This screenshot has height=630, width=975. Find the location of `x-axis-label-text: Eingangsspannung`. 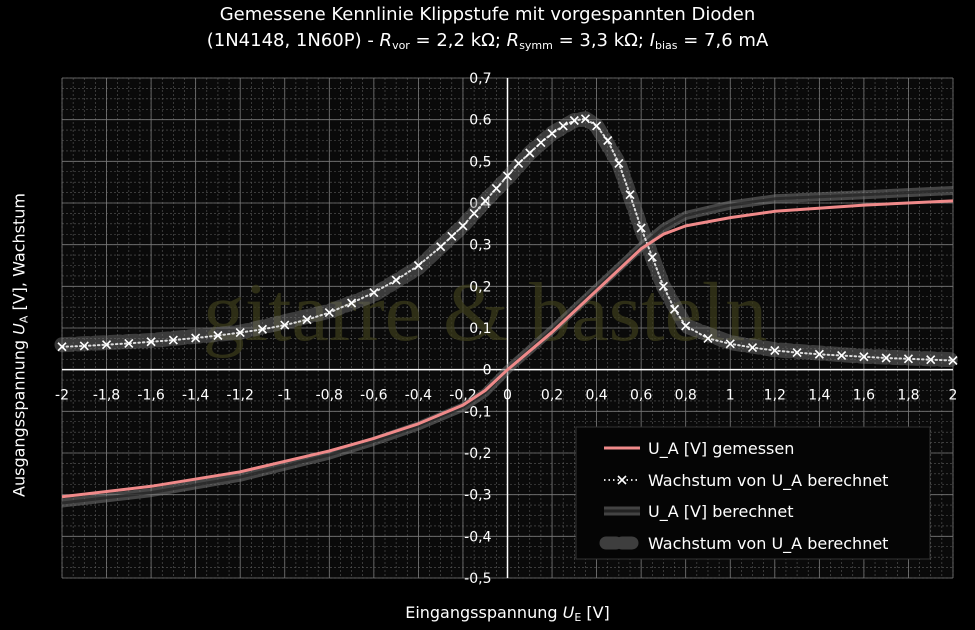

x-axis-label-text: Eingangsspannung is located at coordinates (484, 612).